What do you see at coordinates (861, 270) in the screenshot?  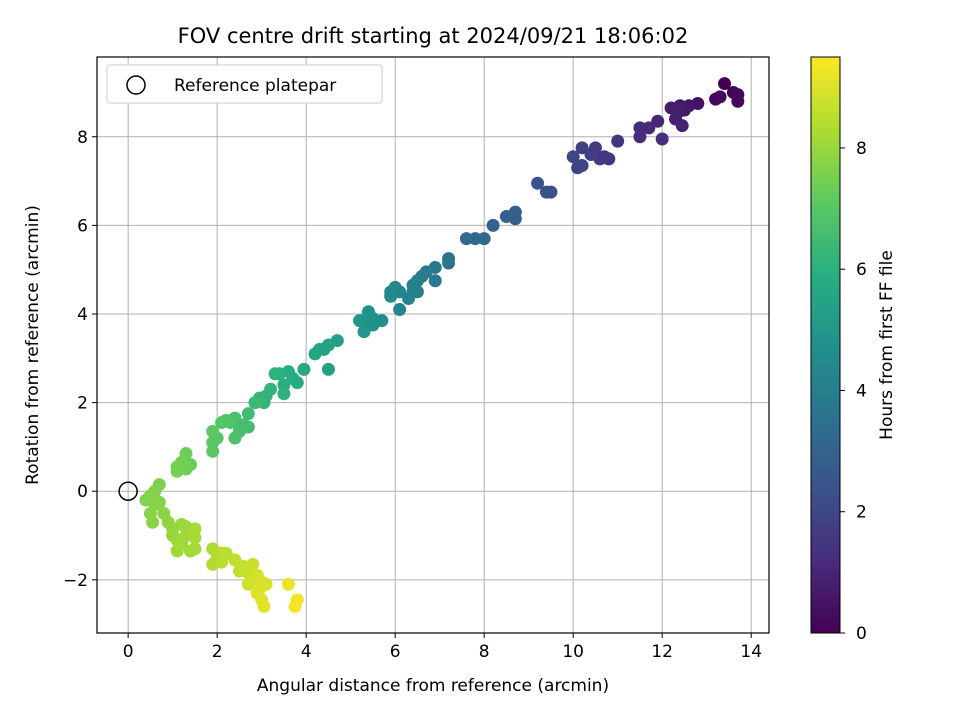 I see `colorbar-tick-label: 6` at bounding box center [861, 270].